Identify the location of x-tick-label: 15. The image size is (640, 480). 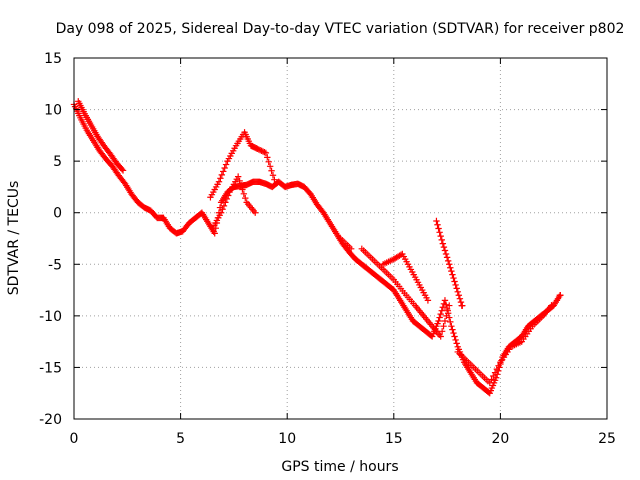
(394, 439).